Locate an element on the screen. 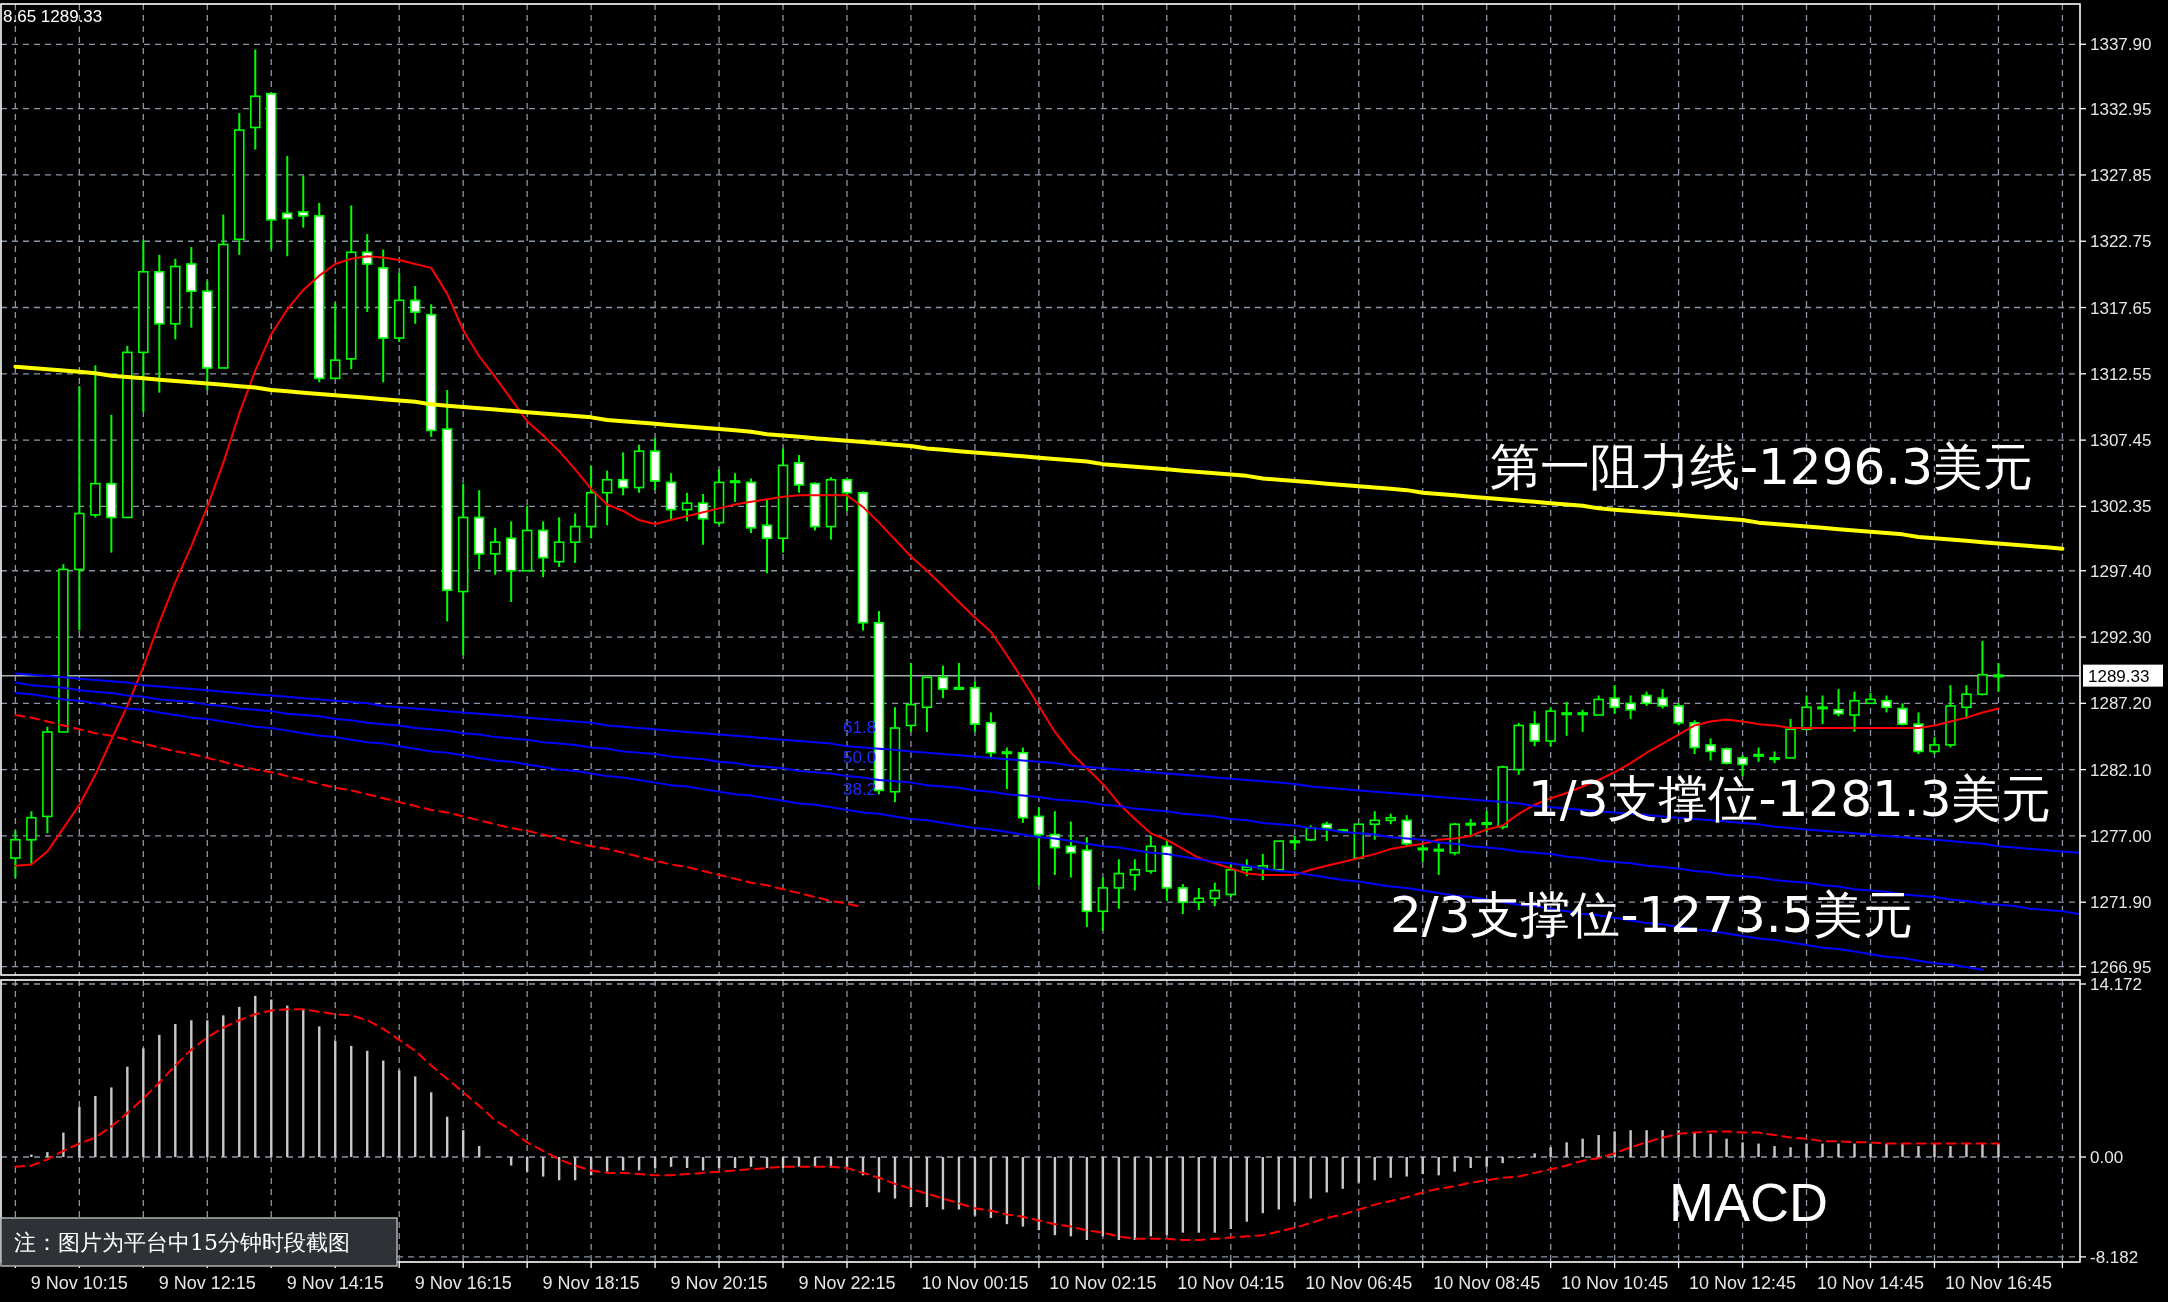 Image resolution: width=2168 pixels, height=1302 pixels. y-tick-label: 1287.20 is located at coordinates (2121, 704).